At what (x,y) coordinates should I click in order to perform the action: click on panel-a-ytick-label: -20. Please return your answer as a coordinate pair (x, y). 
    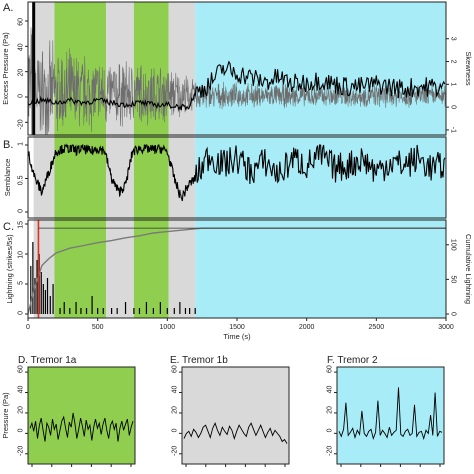
    Looking at the image, I should click on (21, 124).